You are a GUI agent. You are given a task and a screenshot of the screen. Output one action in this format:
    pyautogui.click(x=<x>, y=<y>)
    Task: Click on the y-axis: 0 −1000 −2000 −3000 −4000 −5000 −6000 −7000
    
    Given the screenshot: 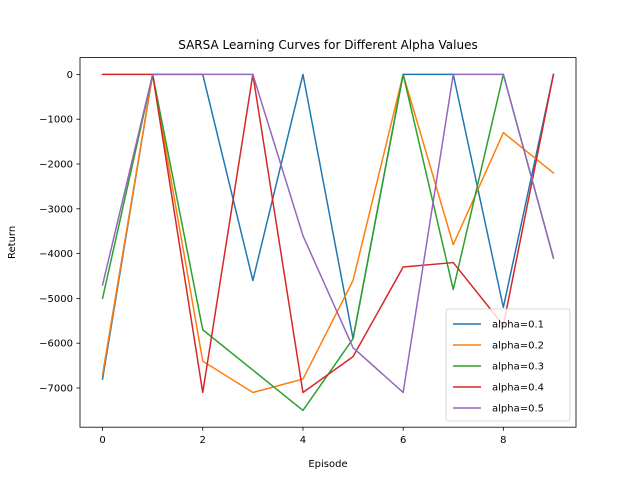 What is the action you would take?
    pyautogui.click(x=59, y=232)
    